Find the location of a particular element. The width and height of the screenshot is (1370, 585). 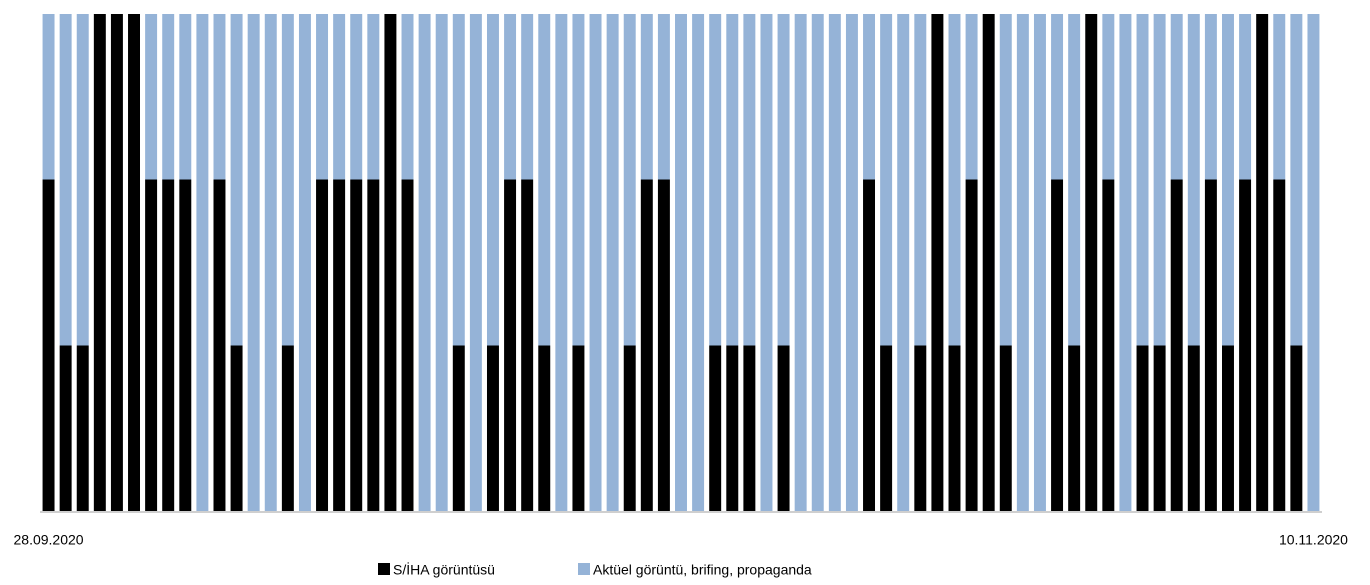

legend-label: S/İHA görüntüsü is located at coordinates (444, 569).